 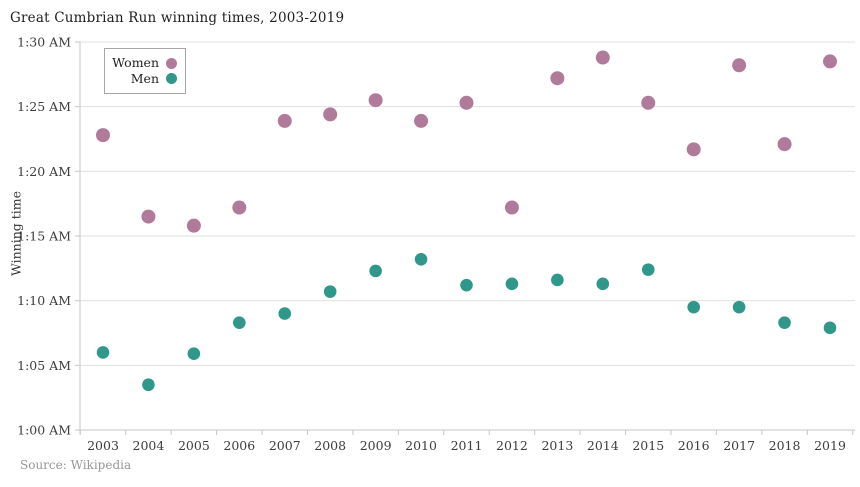 I want to click on data-point-men-2014, so click(x=603, y=284).